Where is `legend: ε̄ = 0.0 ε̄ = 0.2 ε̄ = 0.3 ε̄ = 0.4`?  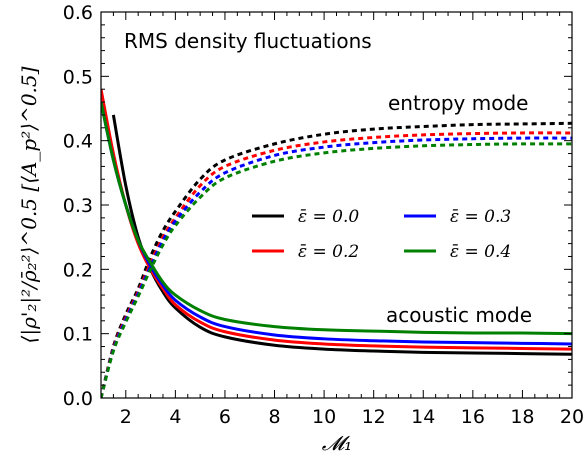
legend: ε̄ = 0.0 ε̄ = 0.2 ε̄ = 0.3 ε̄ = 0.4 is located at coordinates (381, 234).